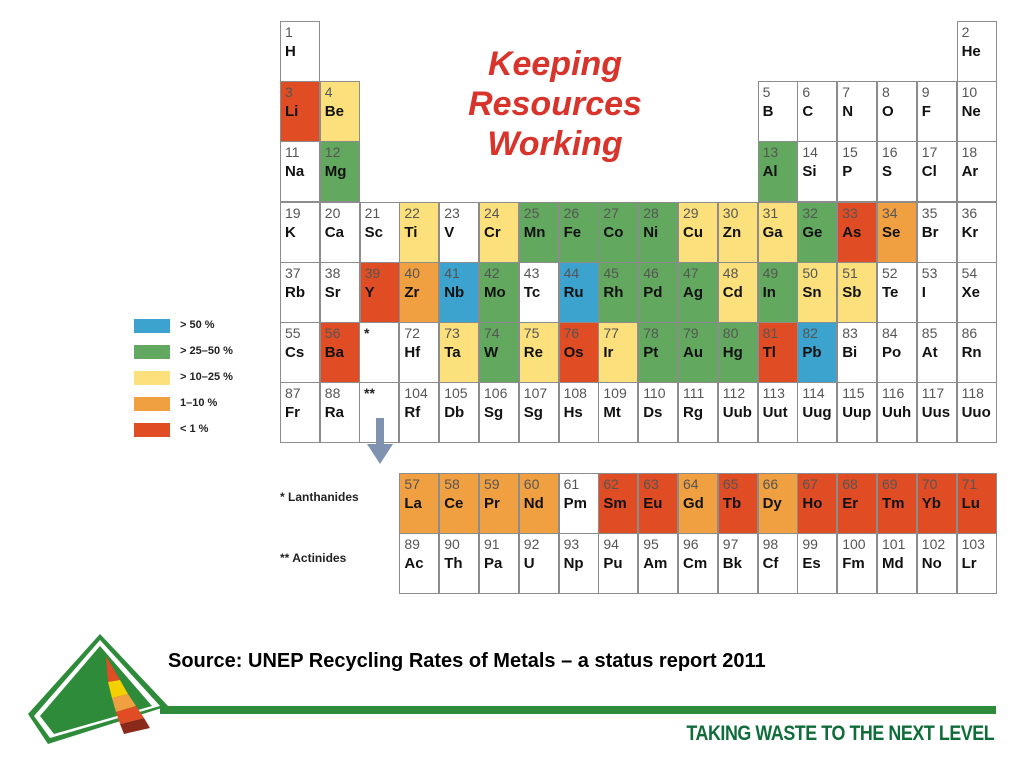 This screenshot has height=768, width=1024. I want to click on atomic-number: 59, so click(492, 484).